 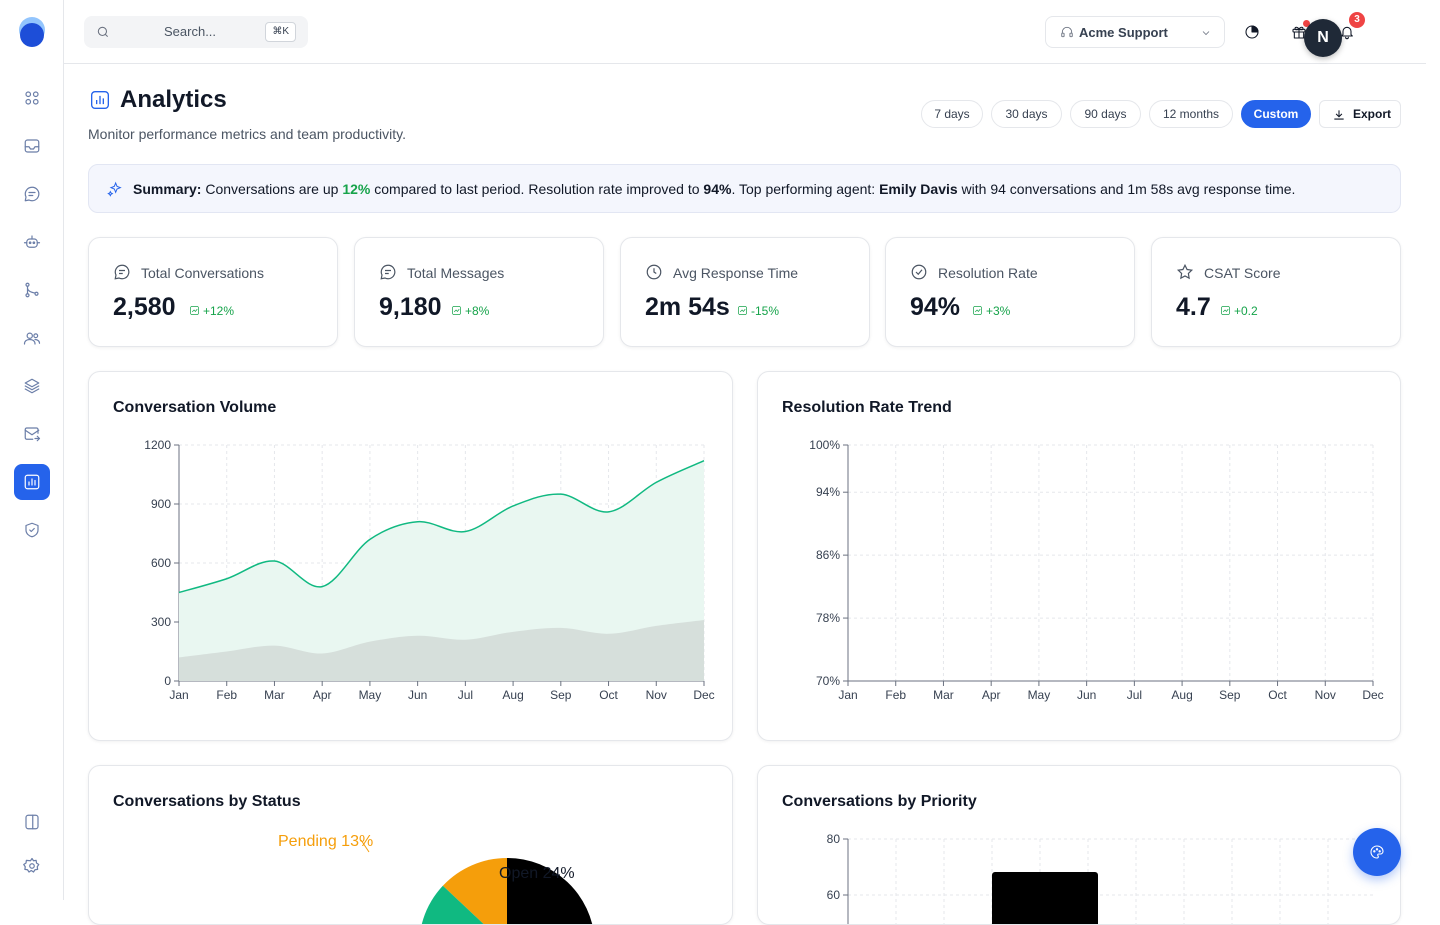 What do you see at coordinates (1339, 115) in the screenshot?
I see `download-icon` at bounding box center [1339, 115].